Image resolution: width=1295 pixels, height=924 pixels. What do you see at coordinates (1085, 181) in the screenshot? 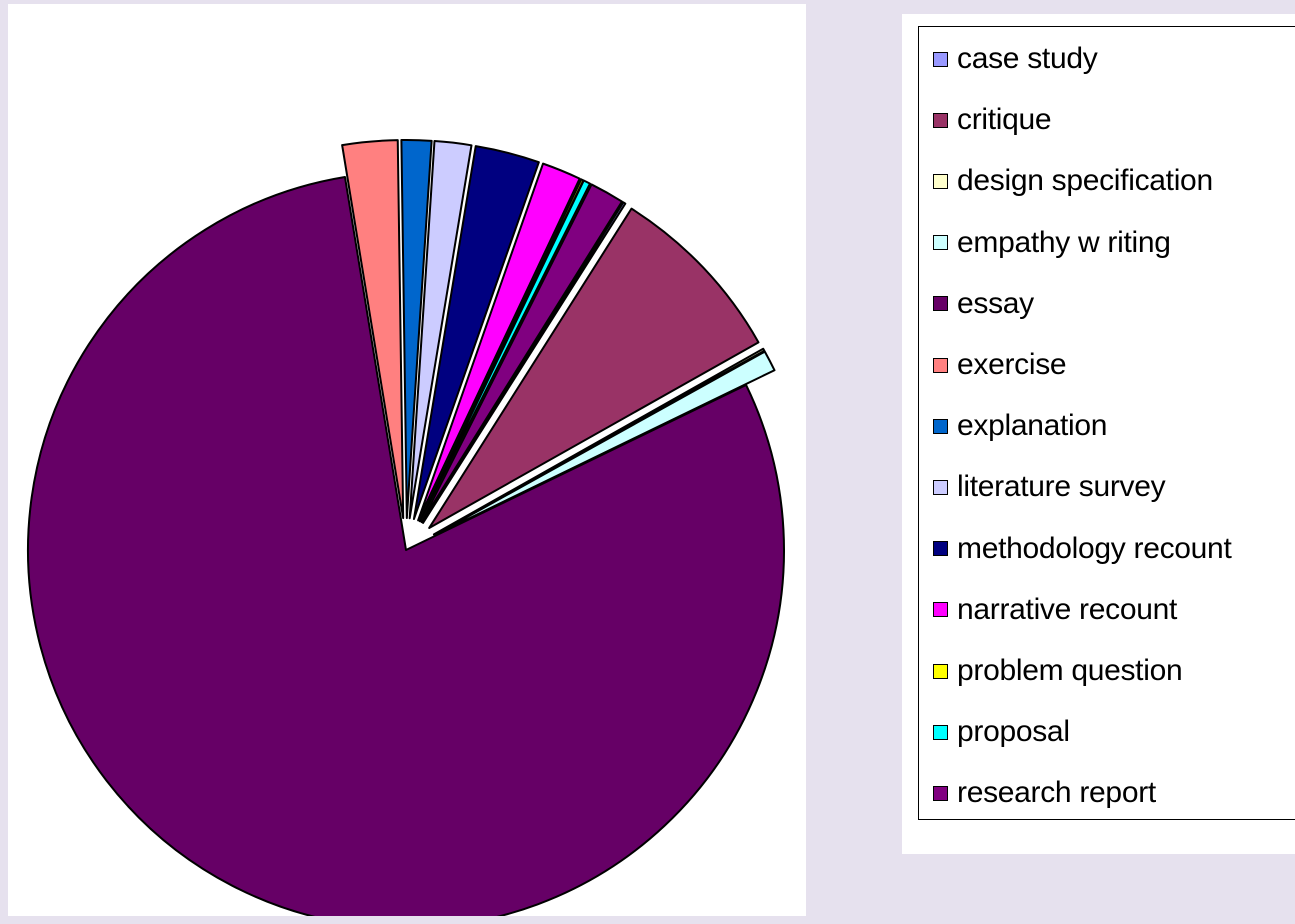
I see `legend-label: design specification` at bounding box center [1085, 181].